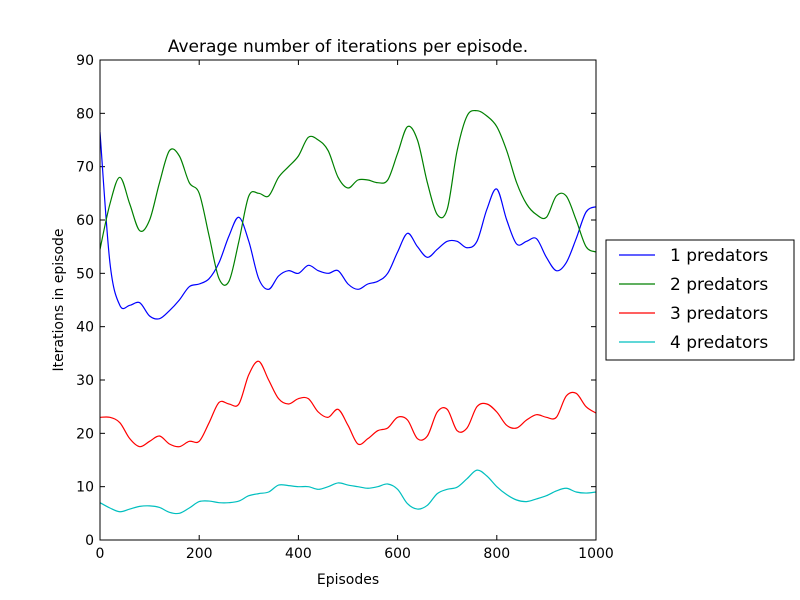 The height and width of the screenshot is (600, 800). What do you see at coordinates (85, 221) in the screenshot?
I see `y-tick-label: 60` at bounding box center [85, 221].